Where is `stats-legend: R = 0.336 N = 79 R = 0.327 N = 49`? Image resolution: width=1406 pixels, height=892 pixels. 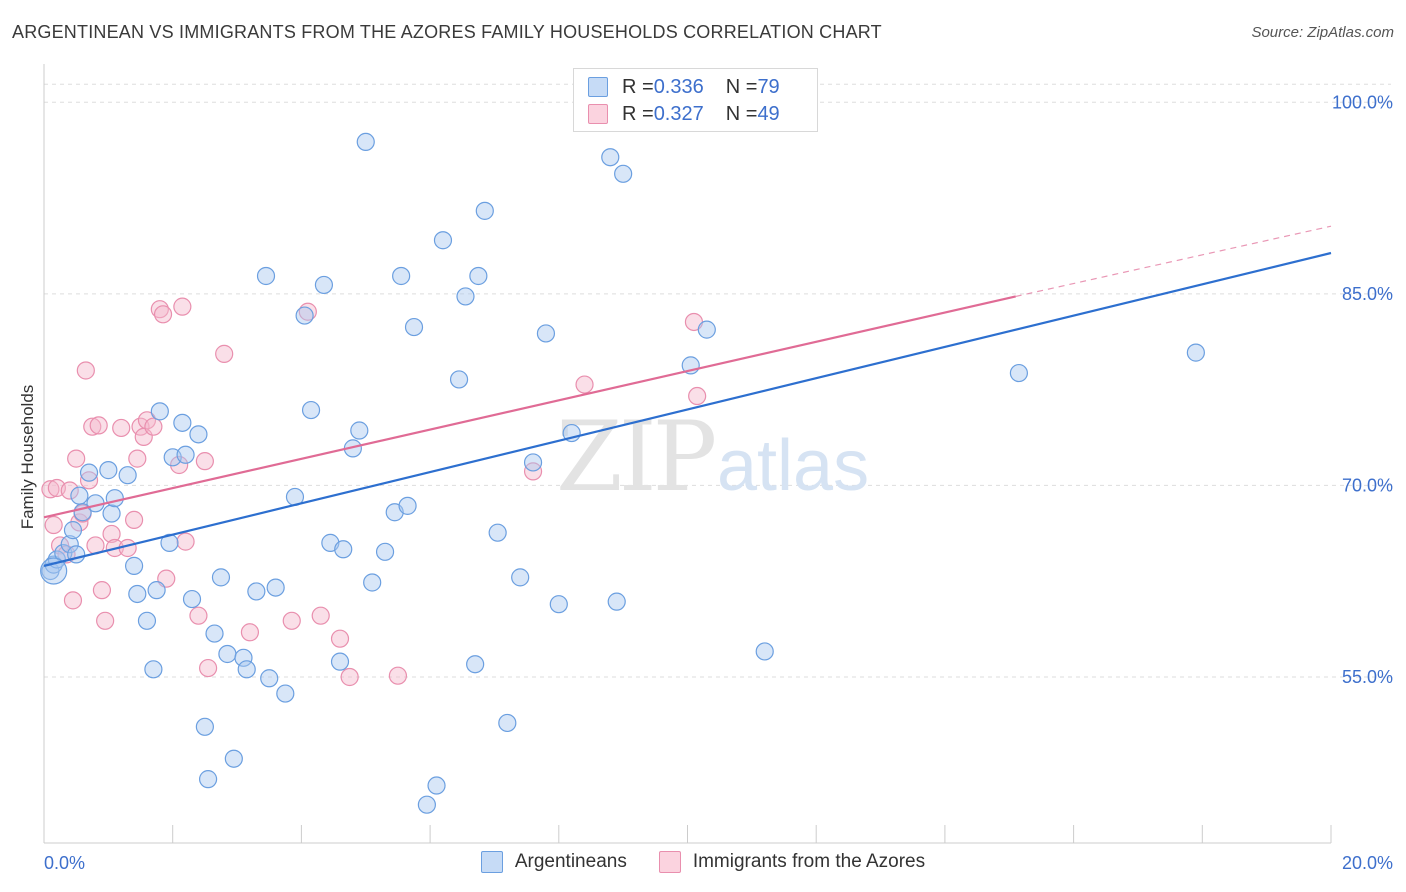
stats-legend: R = 0.336 N = 79 R = 0.327 N = 49 is located at coordinates (695, 100).